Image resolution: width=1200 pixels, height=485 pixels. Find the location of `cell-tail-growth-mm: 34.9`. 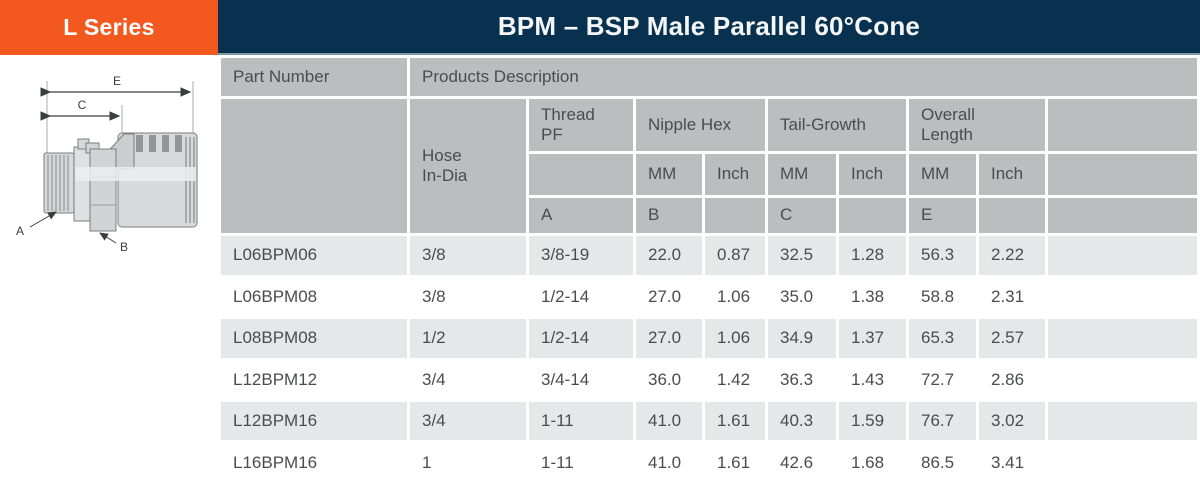

cell-tail-growth-mm: 34.9 is located at coordinates (802, 338).